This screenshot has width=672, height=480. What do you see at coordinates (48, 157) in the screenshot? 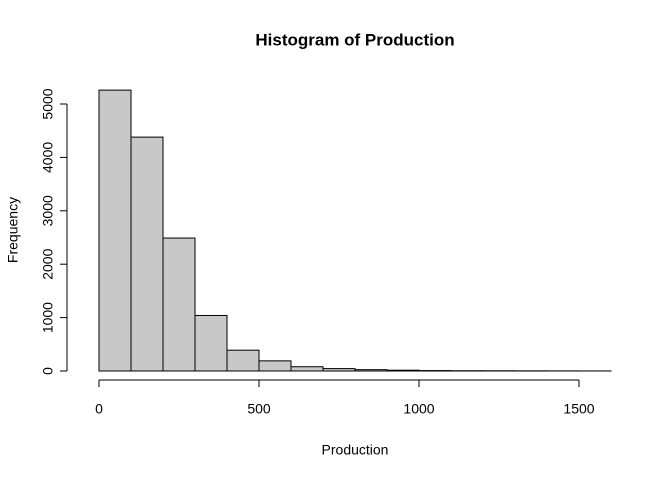
I see `y-tick-label: 4000` at bounding box center [48, 157].